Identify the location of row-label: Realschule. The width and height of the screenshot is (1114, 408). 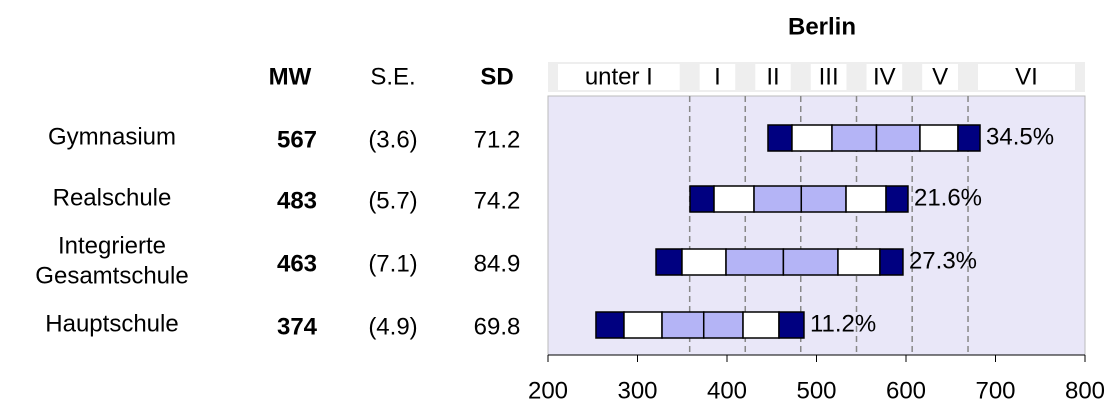
(112, 197).